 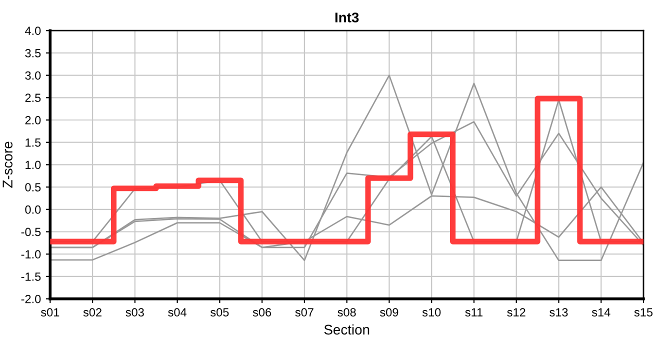 What do you see at coordinates (31, 232) in the screenshot?
I see `y-tick-label: -0.5` at bounding box center [31, 232].